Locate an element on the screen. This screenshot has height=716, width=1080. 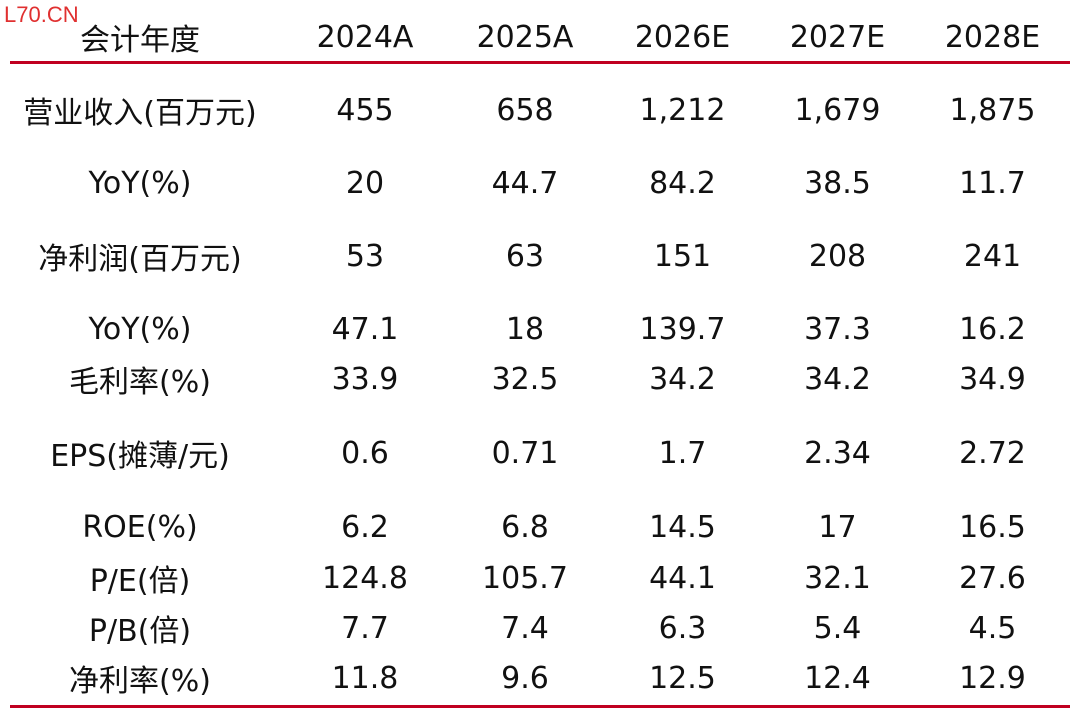
cell-value: 12.4 is located at coordinates (837, 678).